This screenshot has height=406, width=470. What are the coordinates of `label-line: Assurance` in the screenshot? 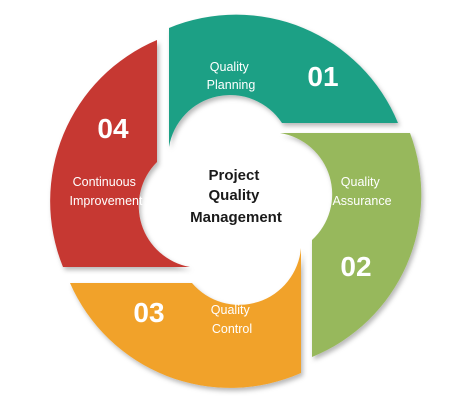 It's located at (361, 201).